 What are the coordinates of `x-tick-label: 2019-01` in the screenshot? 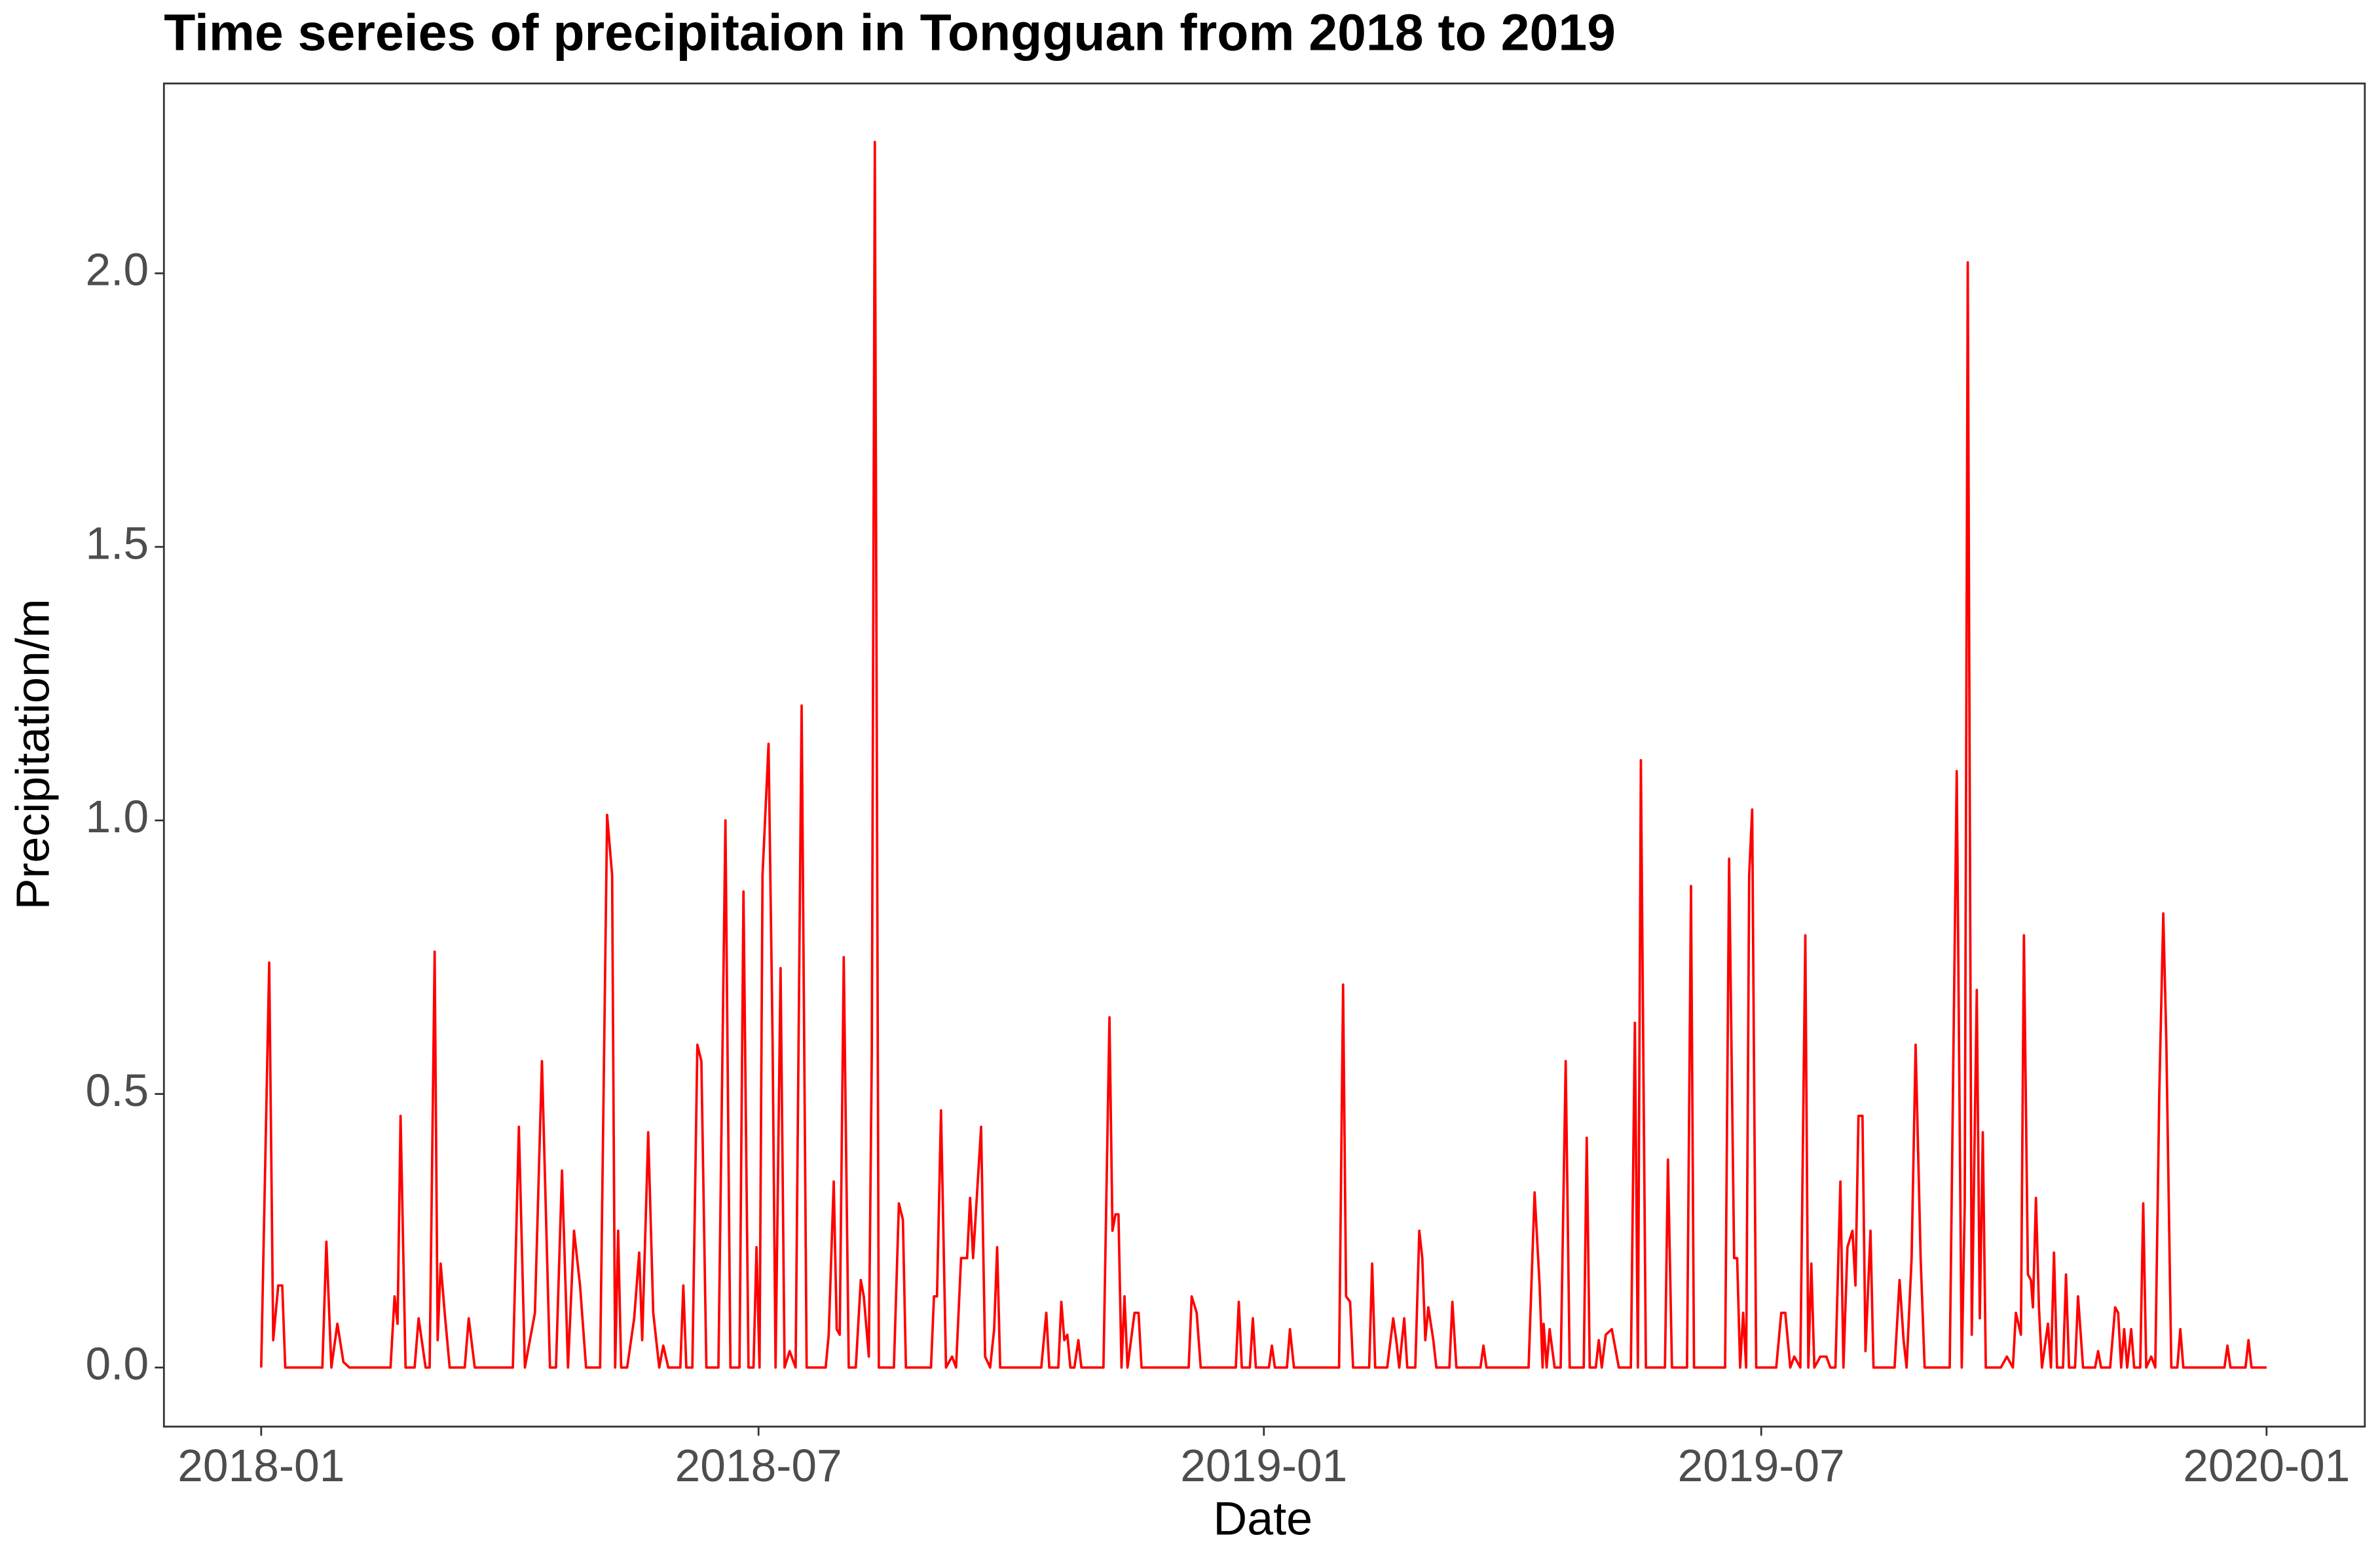 It's located at (1263, 1465).